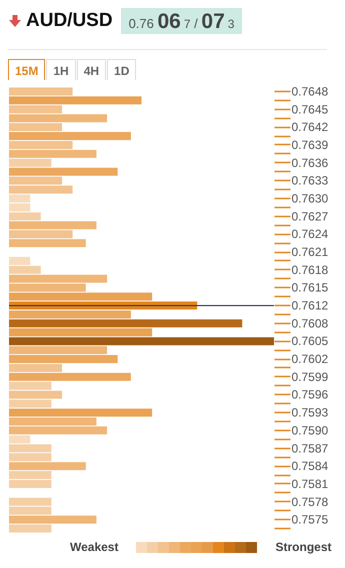 The height and width of the screenshot is (568, 345). I want to click on y-tick-label: 0.7621, so click(310, 252).